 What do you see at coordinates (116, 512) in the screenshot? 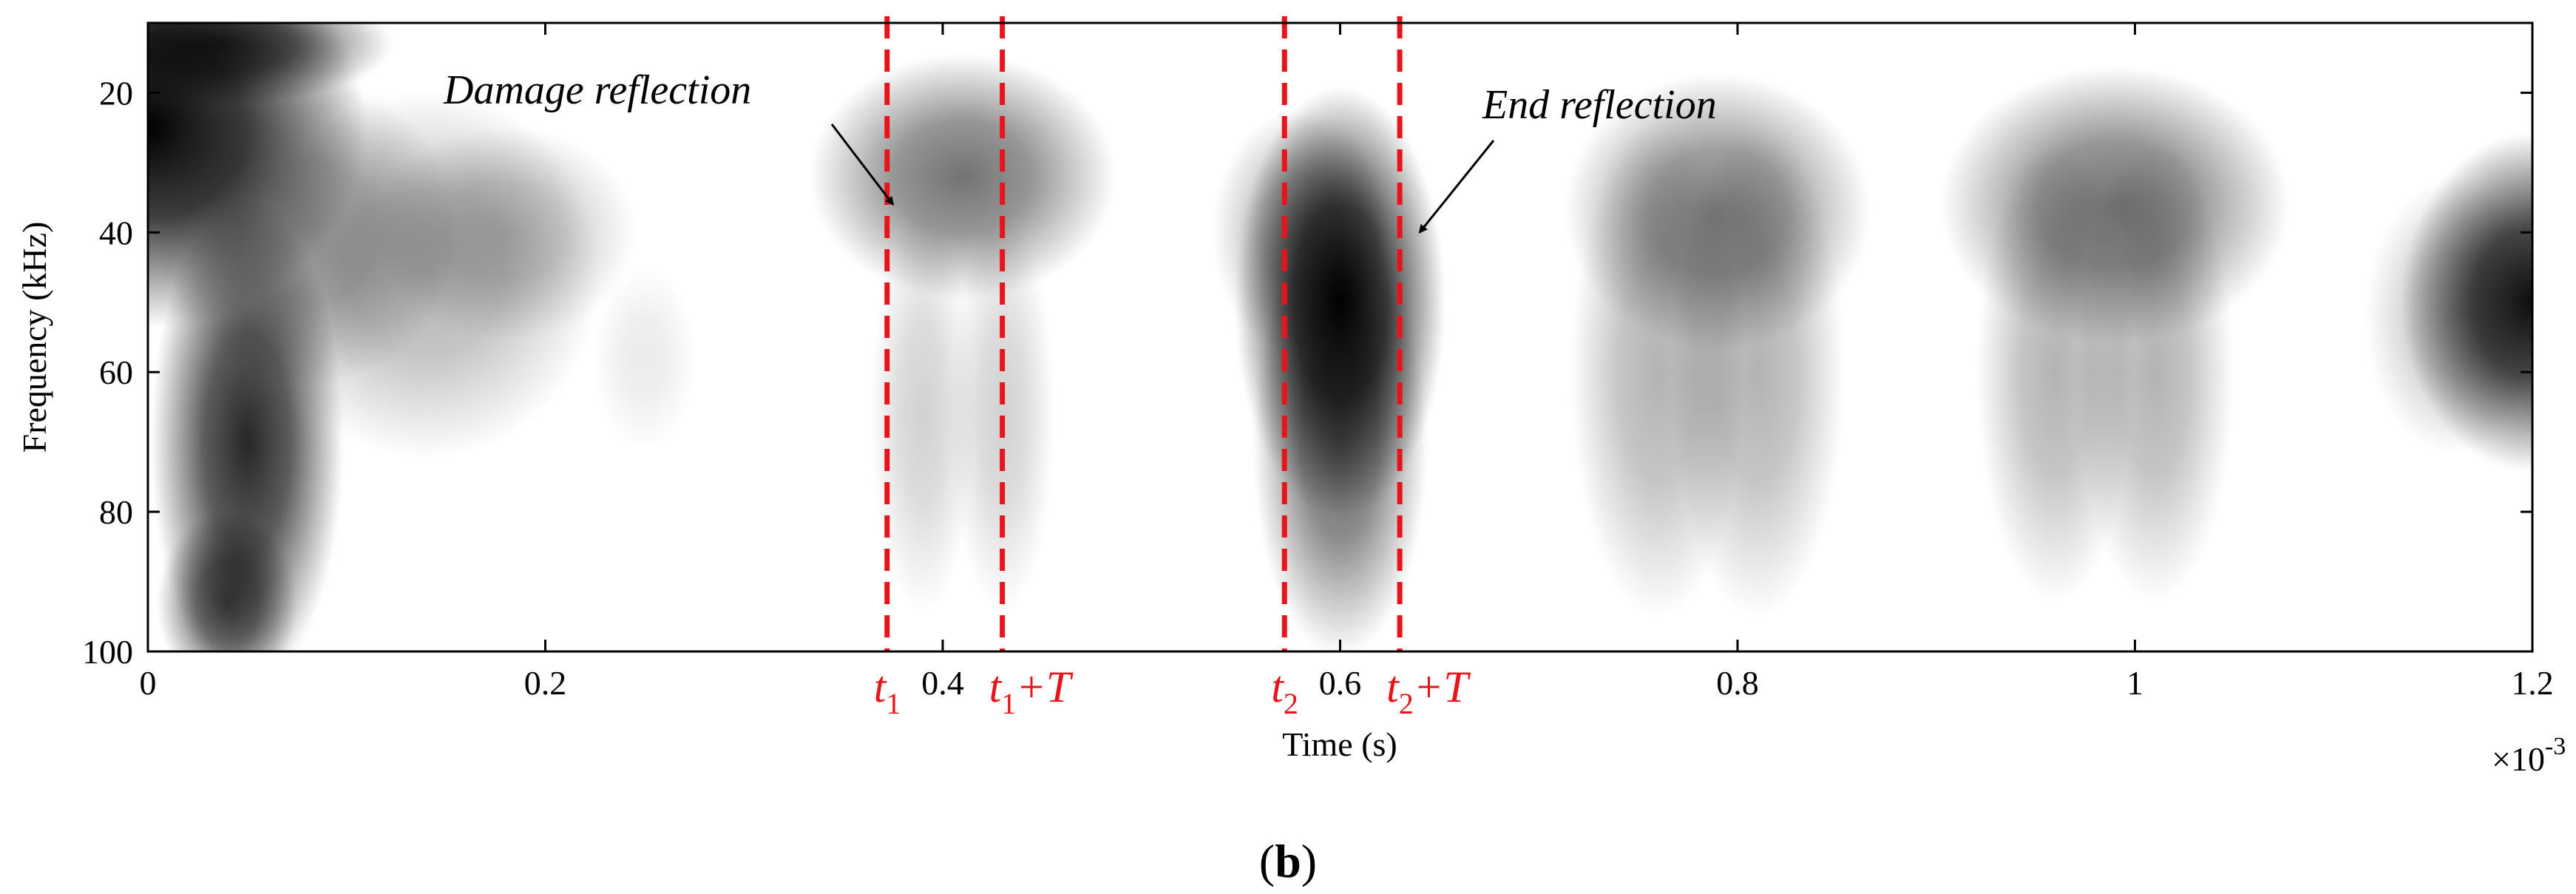
I see `y-tick-label: 80` at bounding box center [116, 512].